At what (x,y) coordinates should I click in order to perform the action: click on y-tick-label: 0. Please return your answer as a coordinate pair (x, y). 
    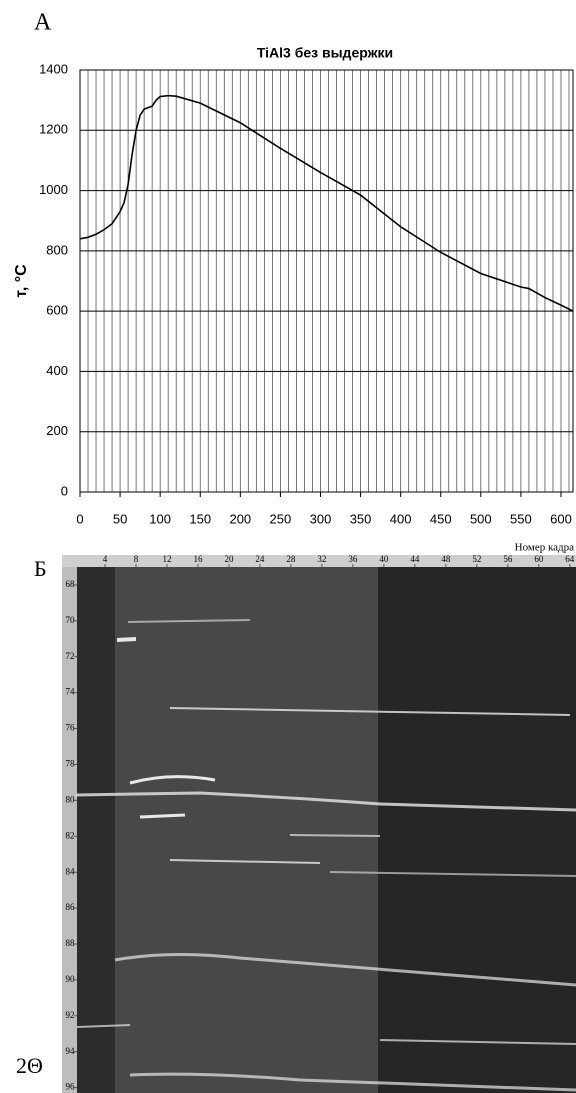
    Looking at the image, I should click on (64, 490).